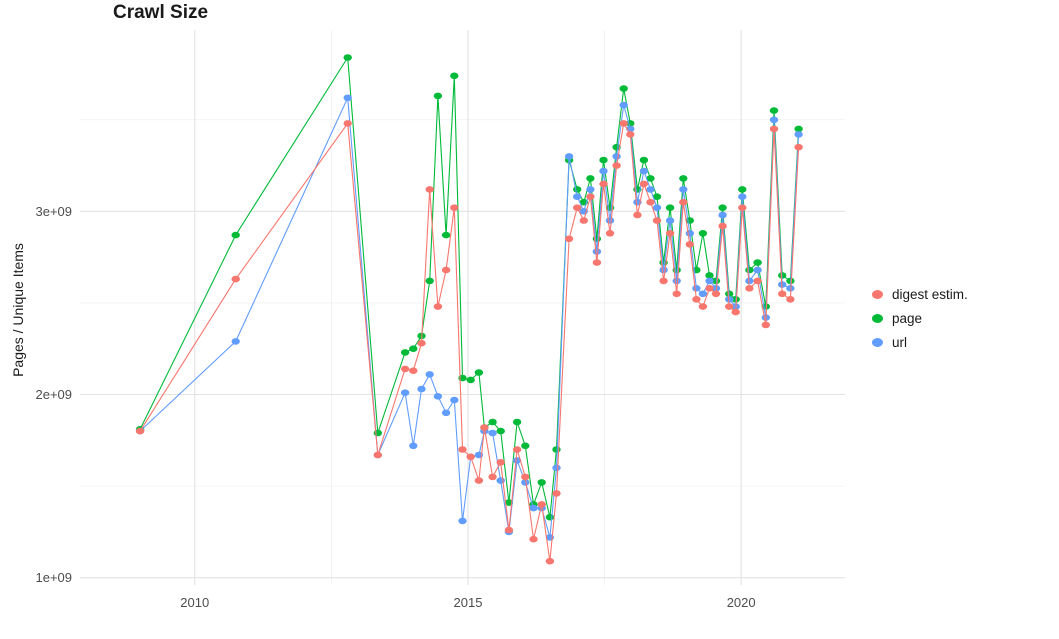 The height and width of the screenshot is (639, 1059). What do you see at coordinates (920, 342) in the screenshot?
I see `legend-item-url: url` at bounding box center [920, 342].